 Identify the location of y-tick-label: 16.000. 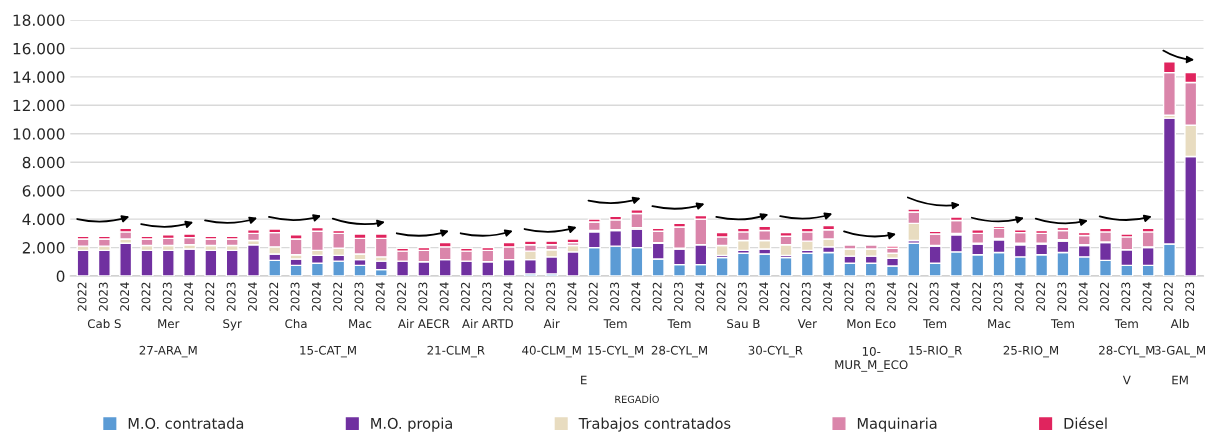
(39, 48).